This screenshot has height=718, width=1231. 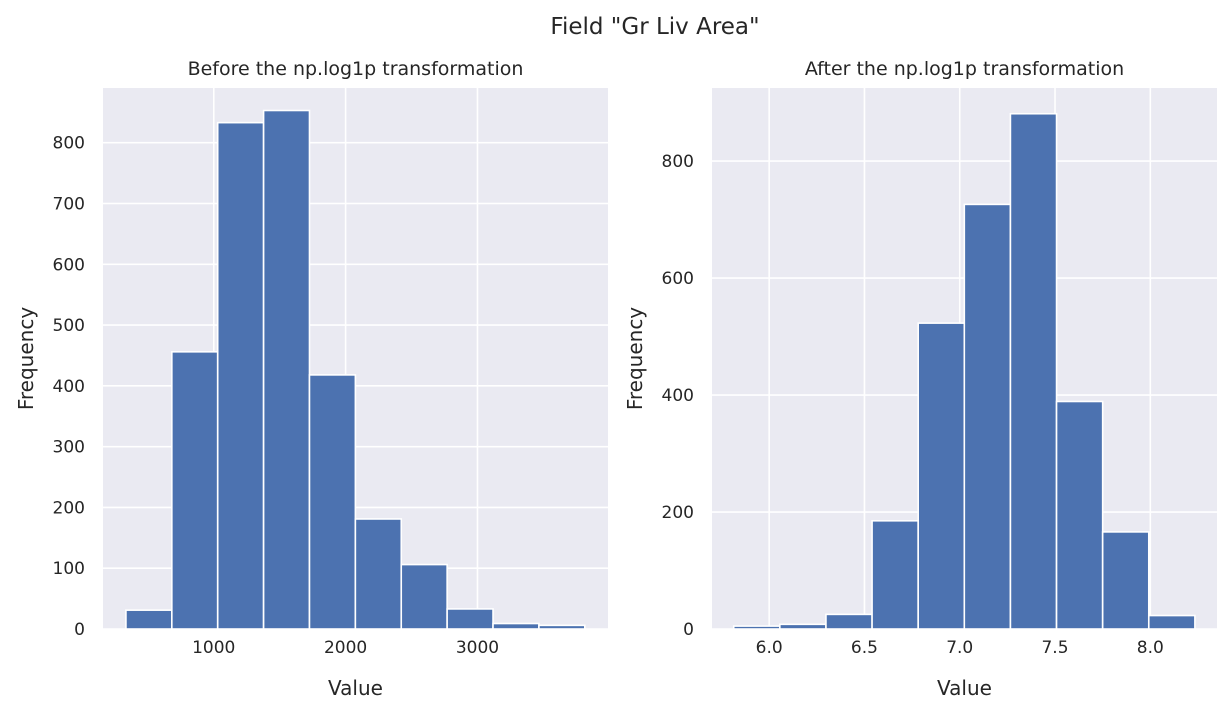 I want to click on after-y-tick-label: 600, so click(x=678, y=279).